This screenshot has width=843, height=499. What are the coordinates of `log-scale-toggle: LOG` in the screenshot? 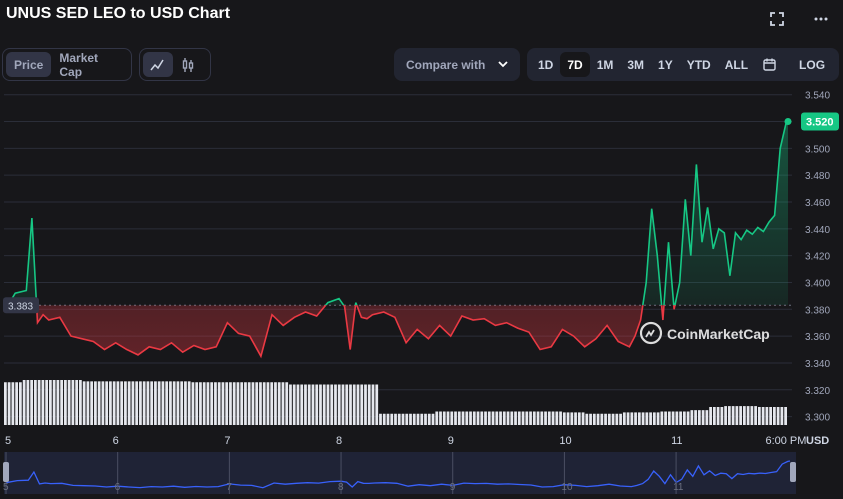 It's located at (812, 64).